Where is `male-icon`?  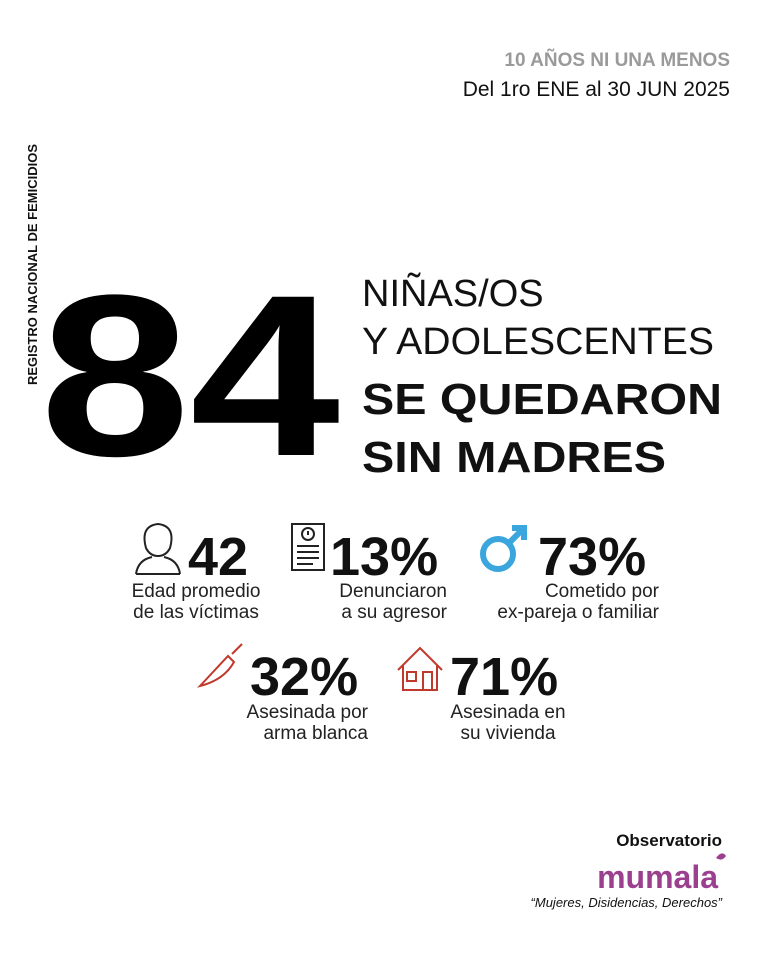 male-icon is located at coordinates (503, 548).